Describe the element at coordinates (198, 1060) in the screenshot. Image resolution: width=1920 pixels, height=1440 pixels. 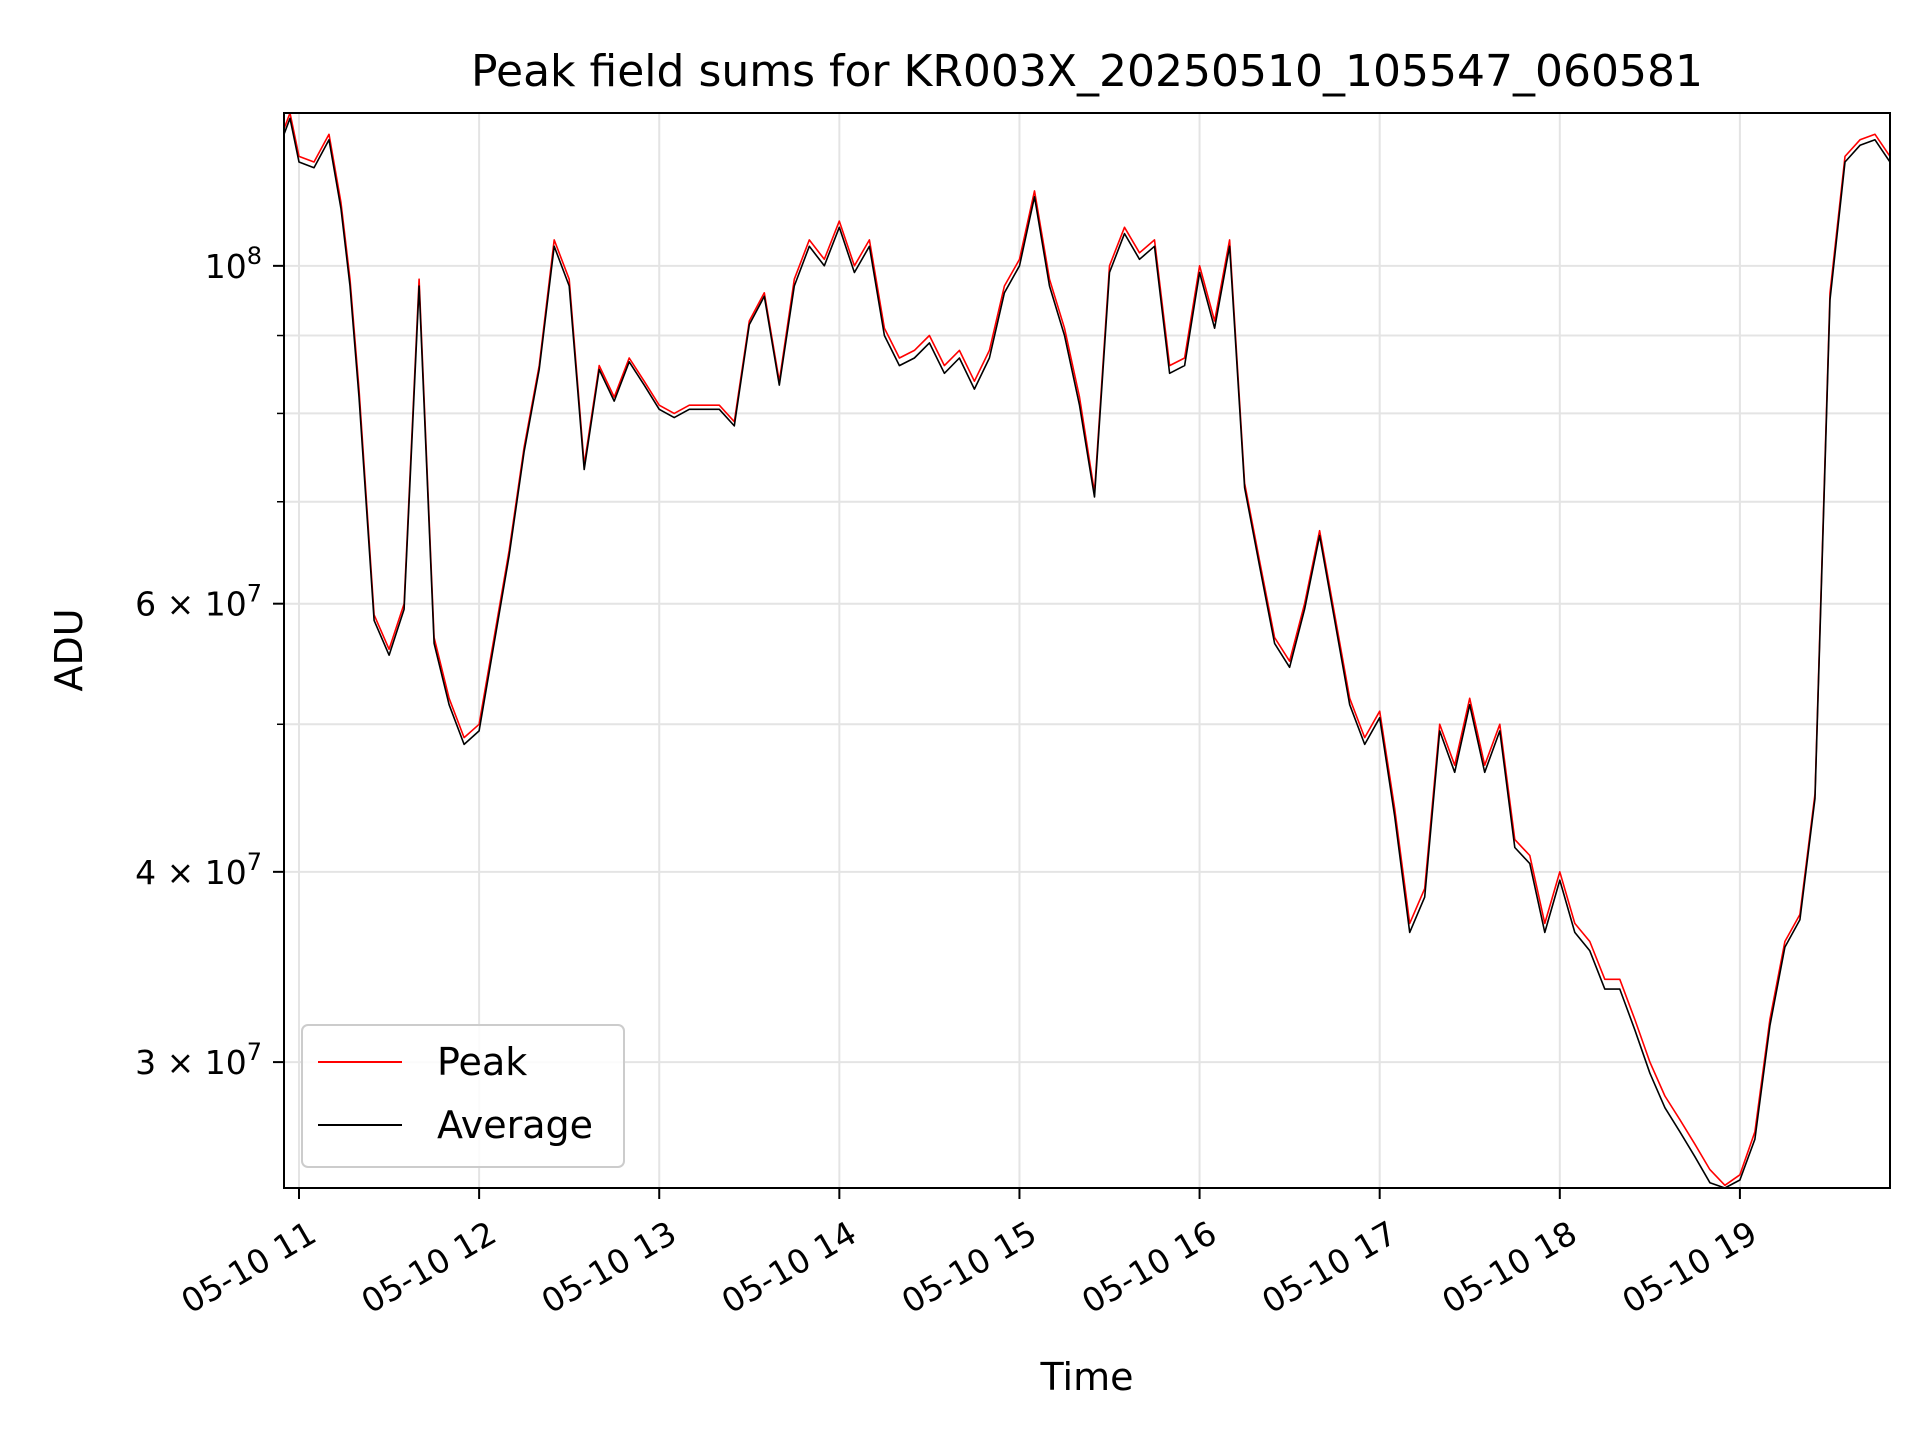
I see `y-tick-label: 3 × 107` at that location.